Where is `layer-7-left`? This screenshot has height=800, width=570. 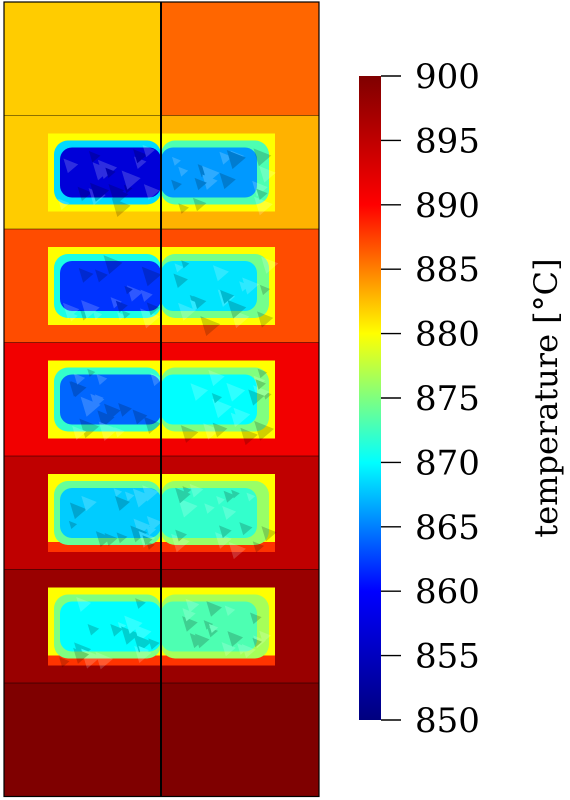 layer-7-left is located at coordinates (82, 740).